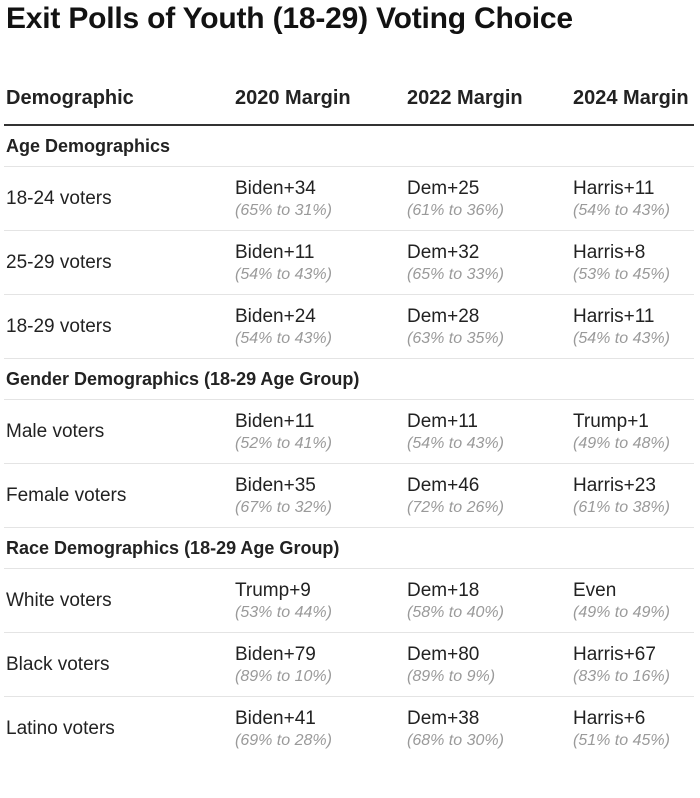  Describe the element at coordinates (283, 676) in the screenshot. I see `vote-split: (89% to 10%)` at that location.